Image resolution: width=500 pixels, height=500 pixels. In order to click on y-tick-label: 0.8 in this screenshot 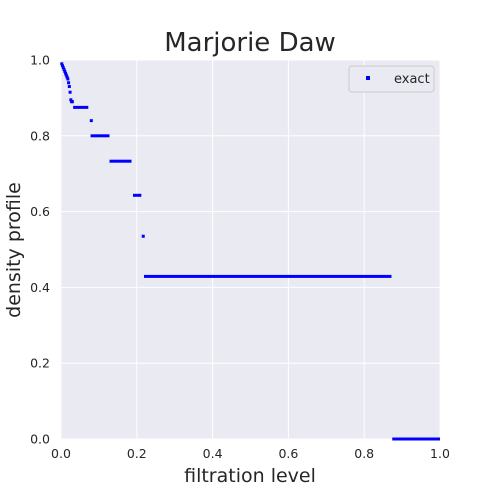, I will do `click(40, 135)`.